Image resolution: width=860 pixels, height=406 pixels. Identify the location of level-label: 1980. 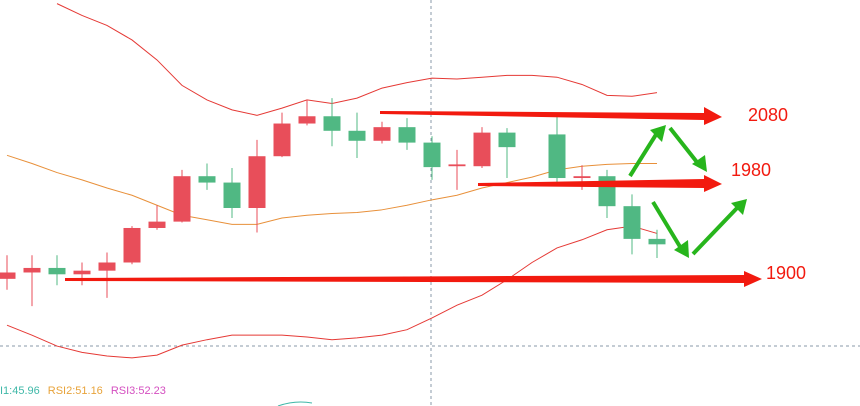
(751, 170).